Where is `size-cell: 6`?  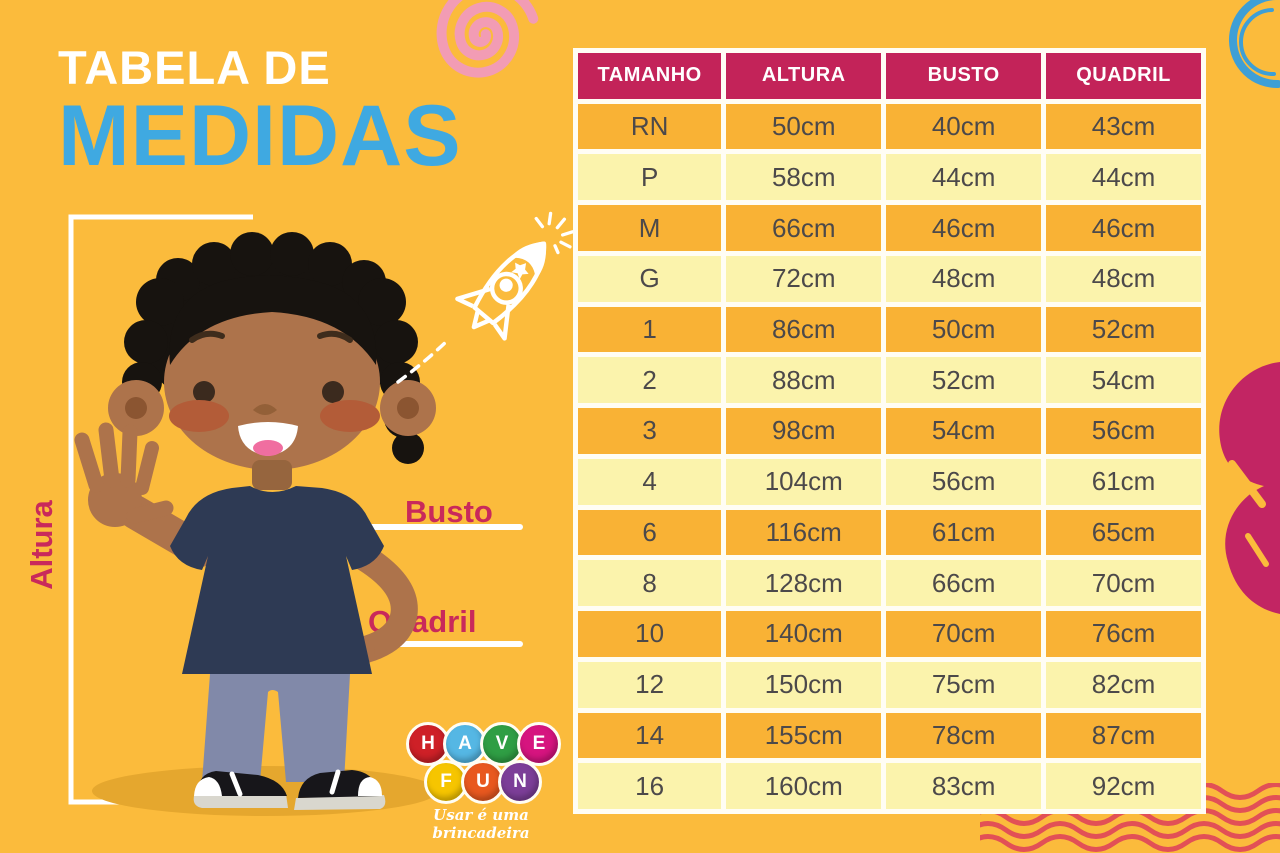 size-cell: 6 is located at coordinates (650, 532).